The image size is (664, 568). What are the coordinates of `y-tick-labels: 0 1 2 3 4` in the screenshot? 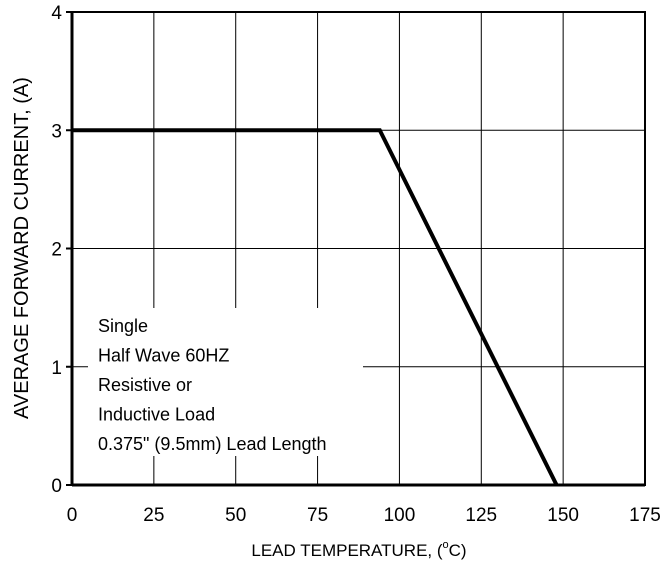 It's located at (56, 250).